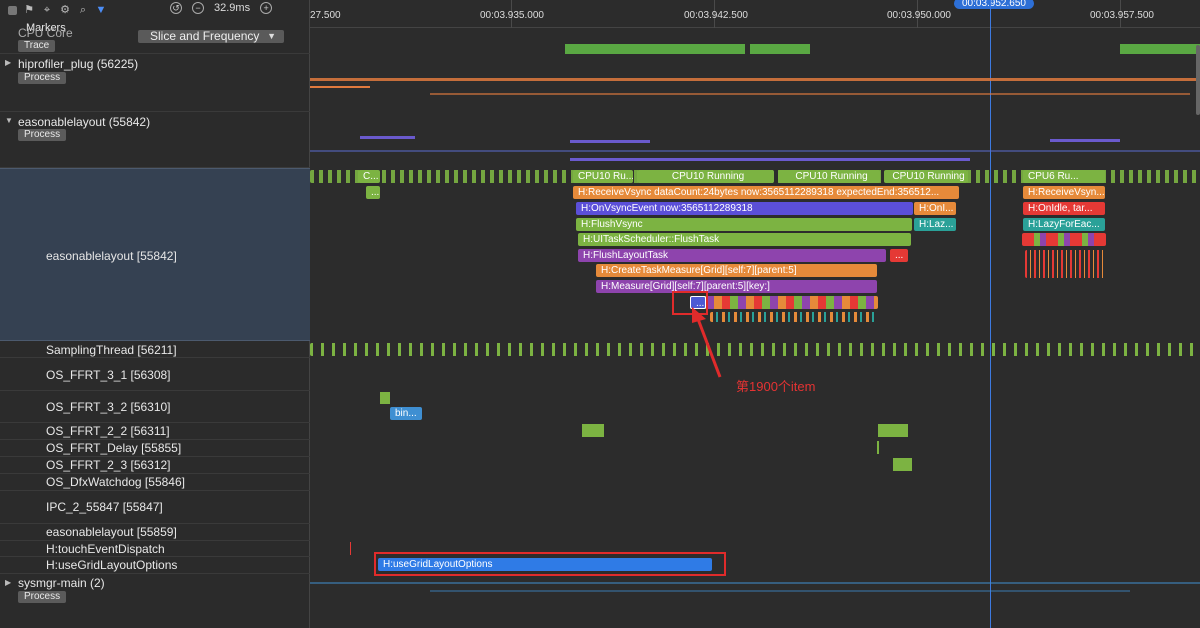 This screenshot has width=1200, height=628. I want to click on trace-tag: Trace, so click(37, 46).